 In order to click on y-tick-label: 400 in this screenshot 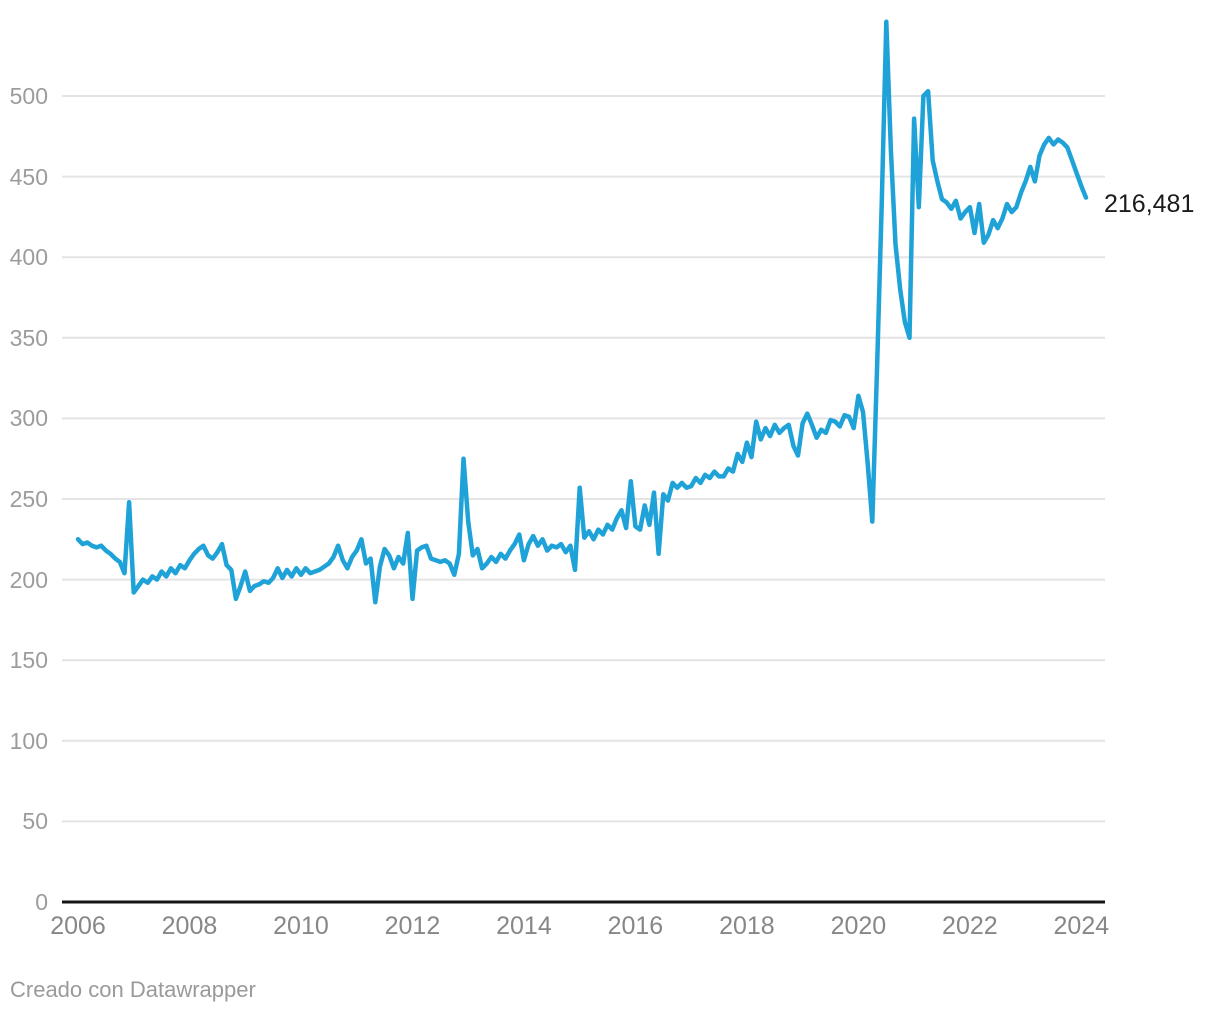, I will do `click(28, 257)`.